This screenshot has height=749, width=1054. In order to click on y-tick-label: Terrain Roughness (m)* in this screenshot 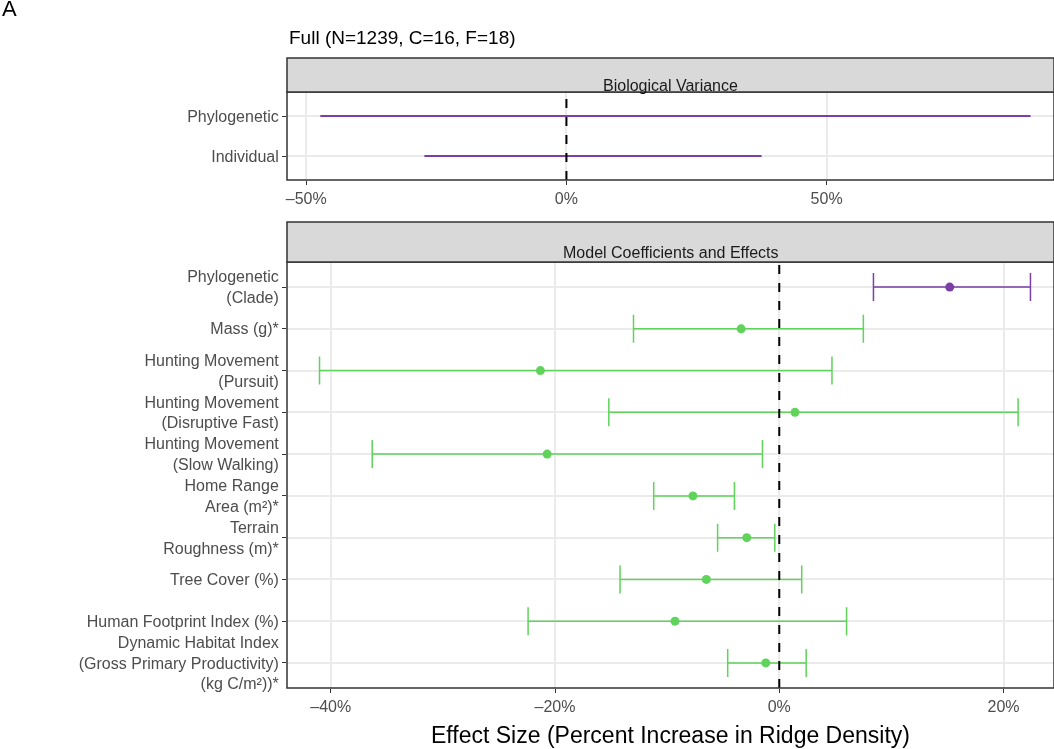, I will do `click(221, 537)`.